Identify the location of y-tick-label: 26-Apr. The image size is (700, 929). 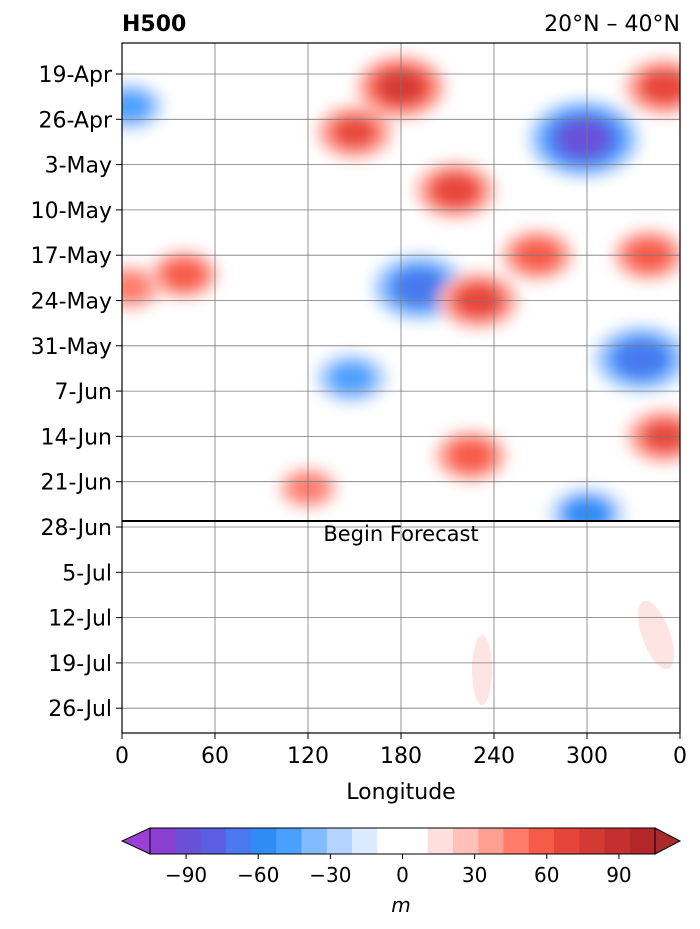
(75, 120).